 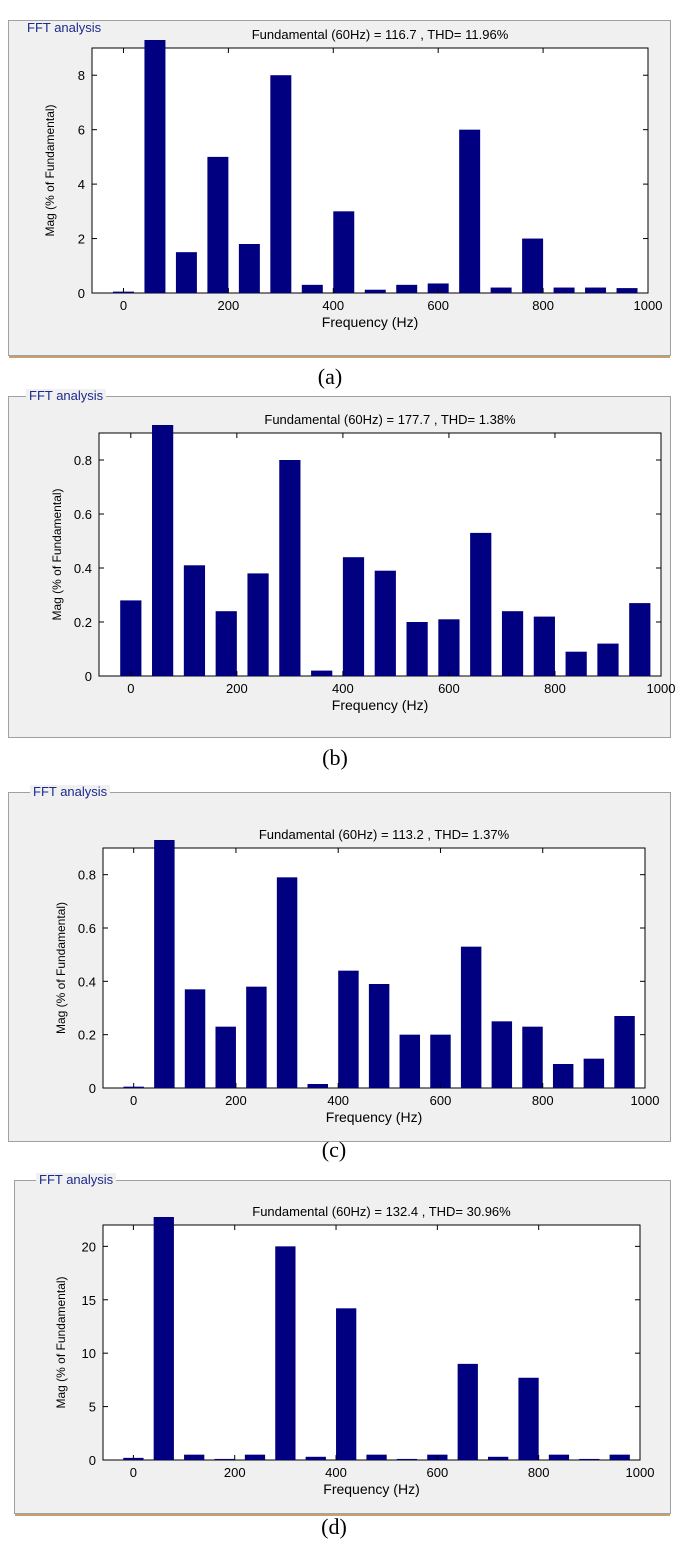 I want to click on chart-title: Fundamental (60Hz) = 116.7 , THD= 11.96%, so click(x=380, y=34).